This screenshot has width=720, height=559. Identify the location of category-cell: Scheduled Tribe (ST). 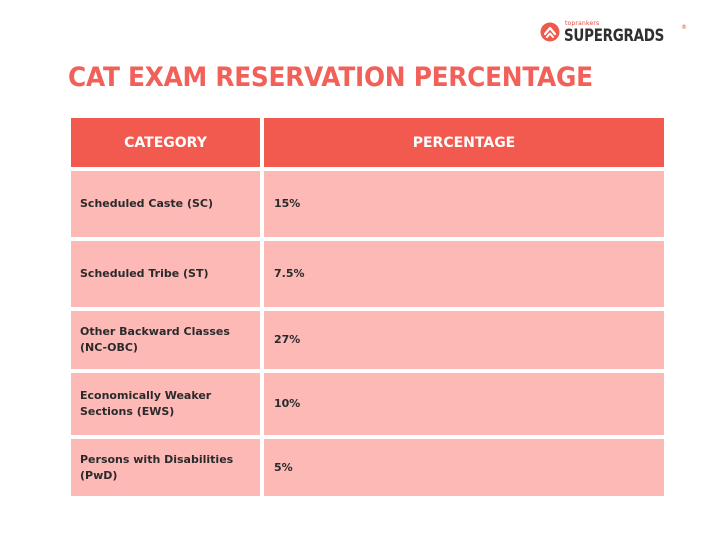
(165, 274).